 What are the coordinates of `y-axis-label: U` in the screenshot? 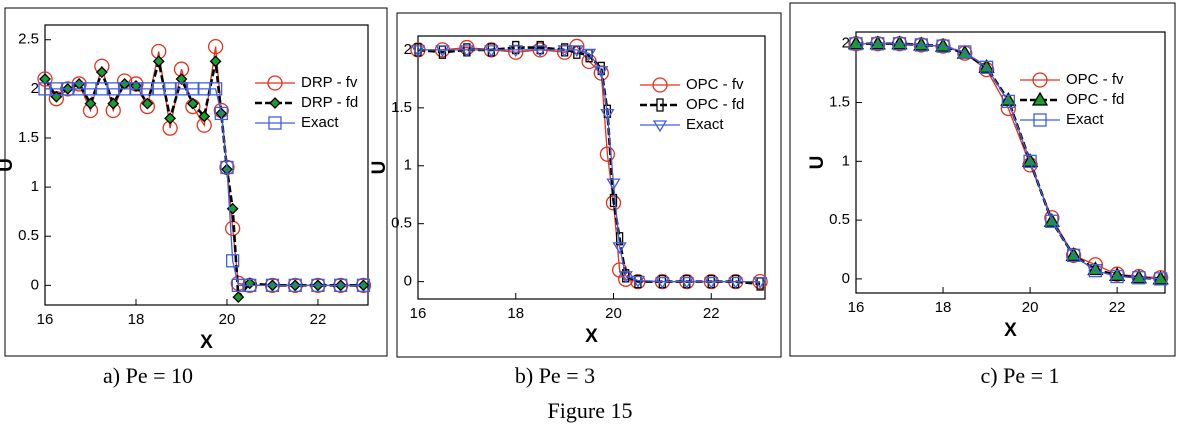 It's located at (817, 163).